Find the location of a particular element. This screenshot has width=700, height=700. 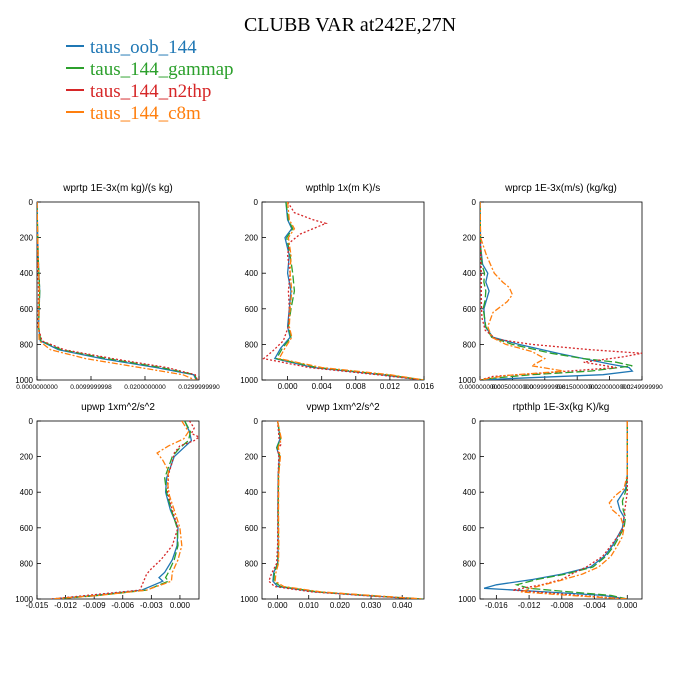

x-tick-label: 0.020 is located at coordinates (340, 605).